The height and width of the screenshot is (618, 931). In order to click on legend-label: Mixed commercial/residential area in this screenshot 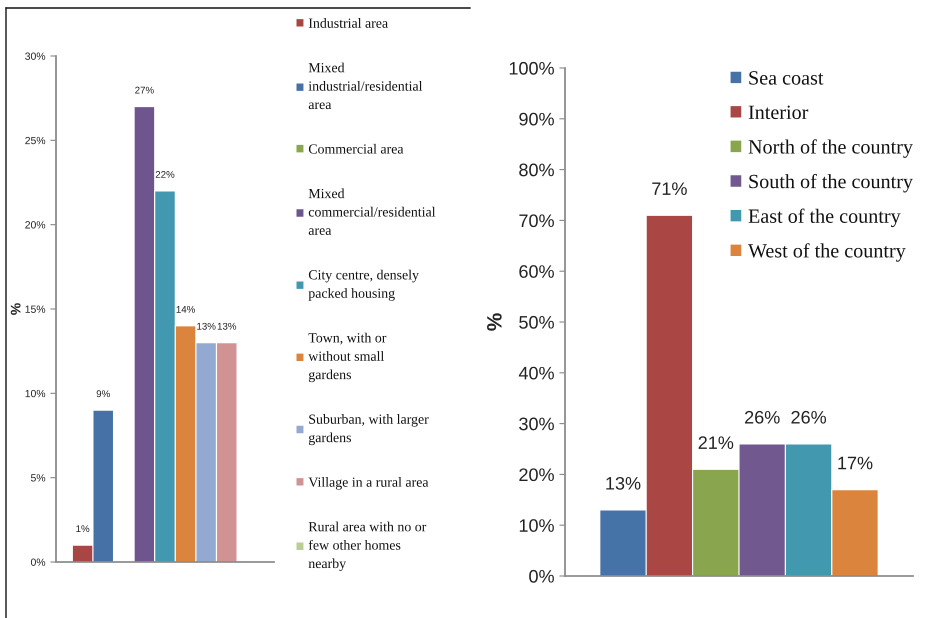, I will do `click(372, 211)`.